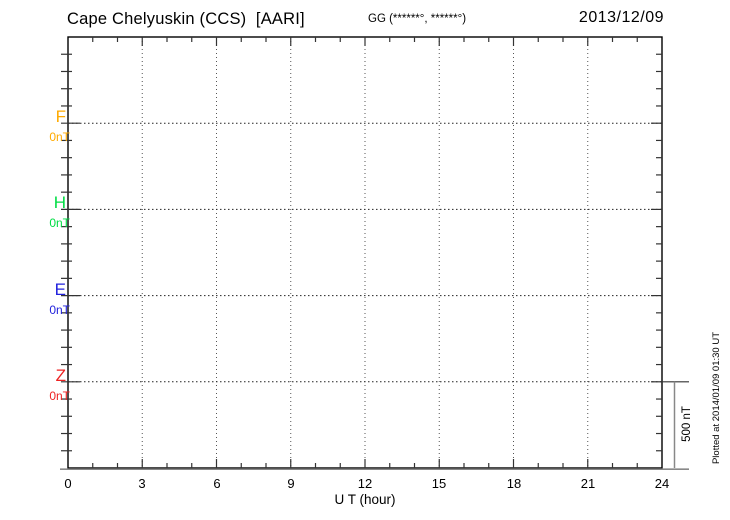  Describe the element at coordinates (59, 223) in the screenshot. I see `component-h-zero-label: 0nT` at that location.